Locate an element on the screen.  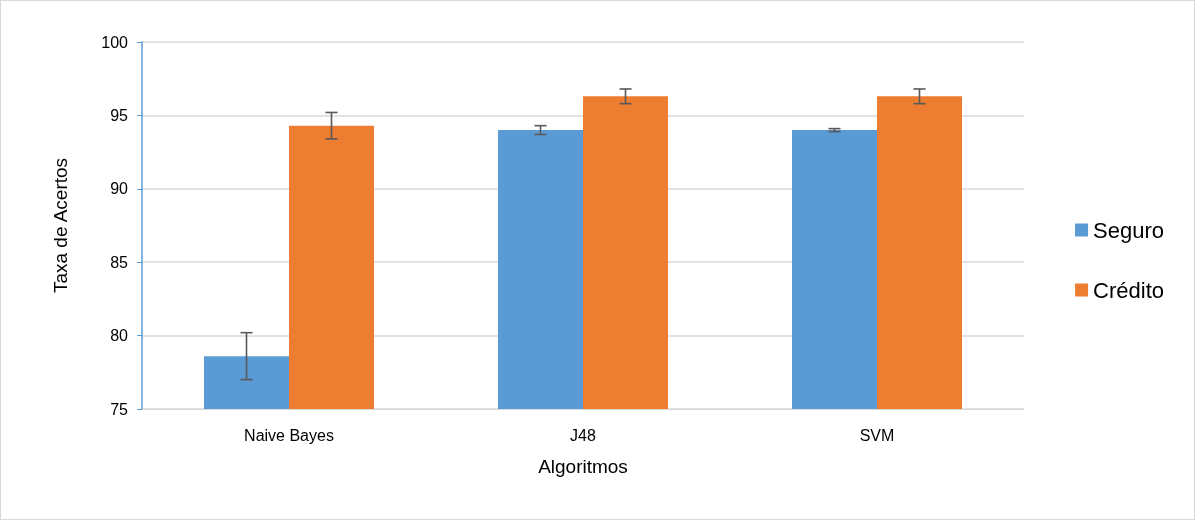
x-tick-label: Naive Bayes is located at coordinates (289, 435).